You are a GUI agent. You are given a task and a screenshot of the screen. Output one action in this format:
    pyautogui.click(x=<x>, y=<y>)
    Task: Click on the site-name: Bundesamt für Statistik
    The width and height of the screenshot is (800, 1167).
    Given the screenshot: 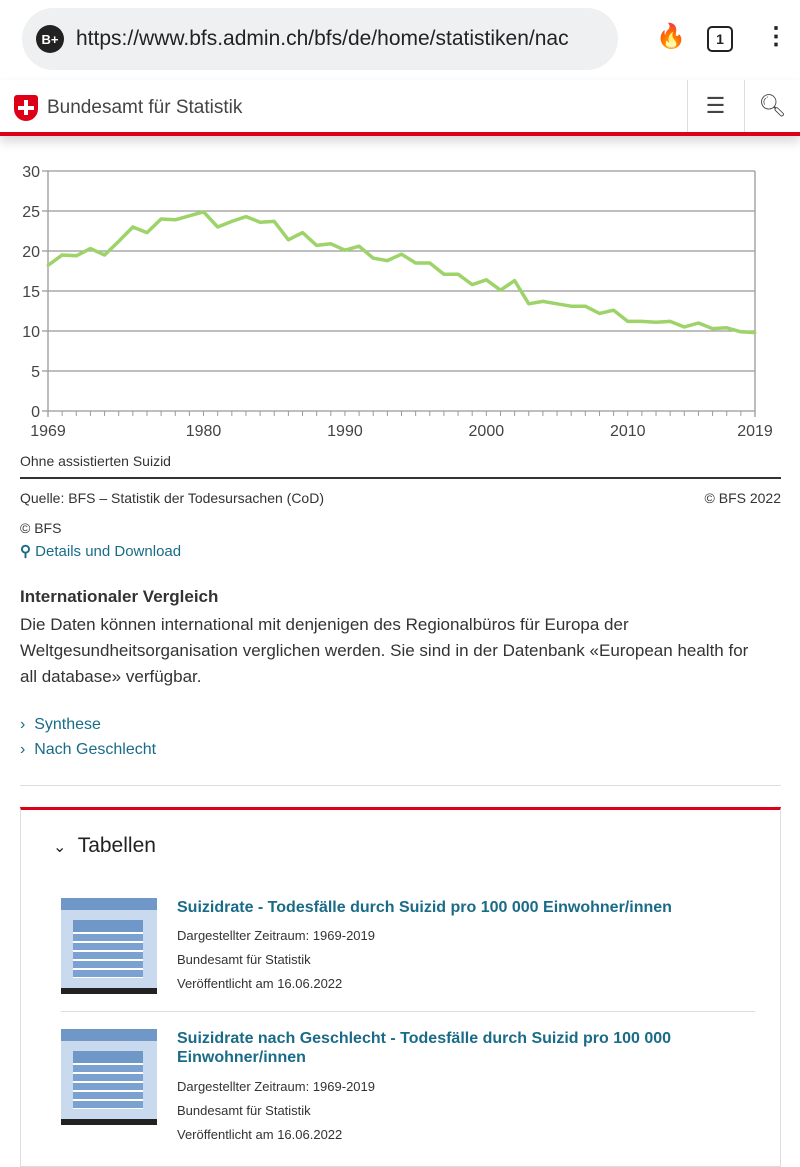 What is the action you would take?
    pyautogui.click(x=145, y=107)
    